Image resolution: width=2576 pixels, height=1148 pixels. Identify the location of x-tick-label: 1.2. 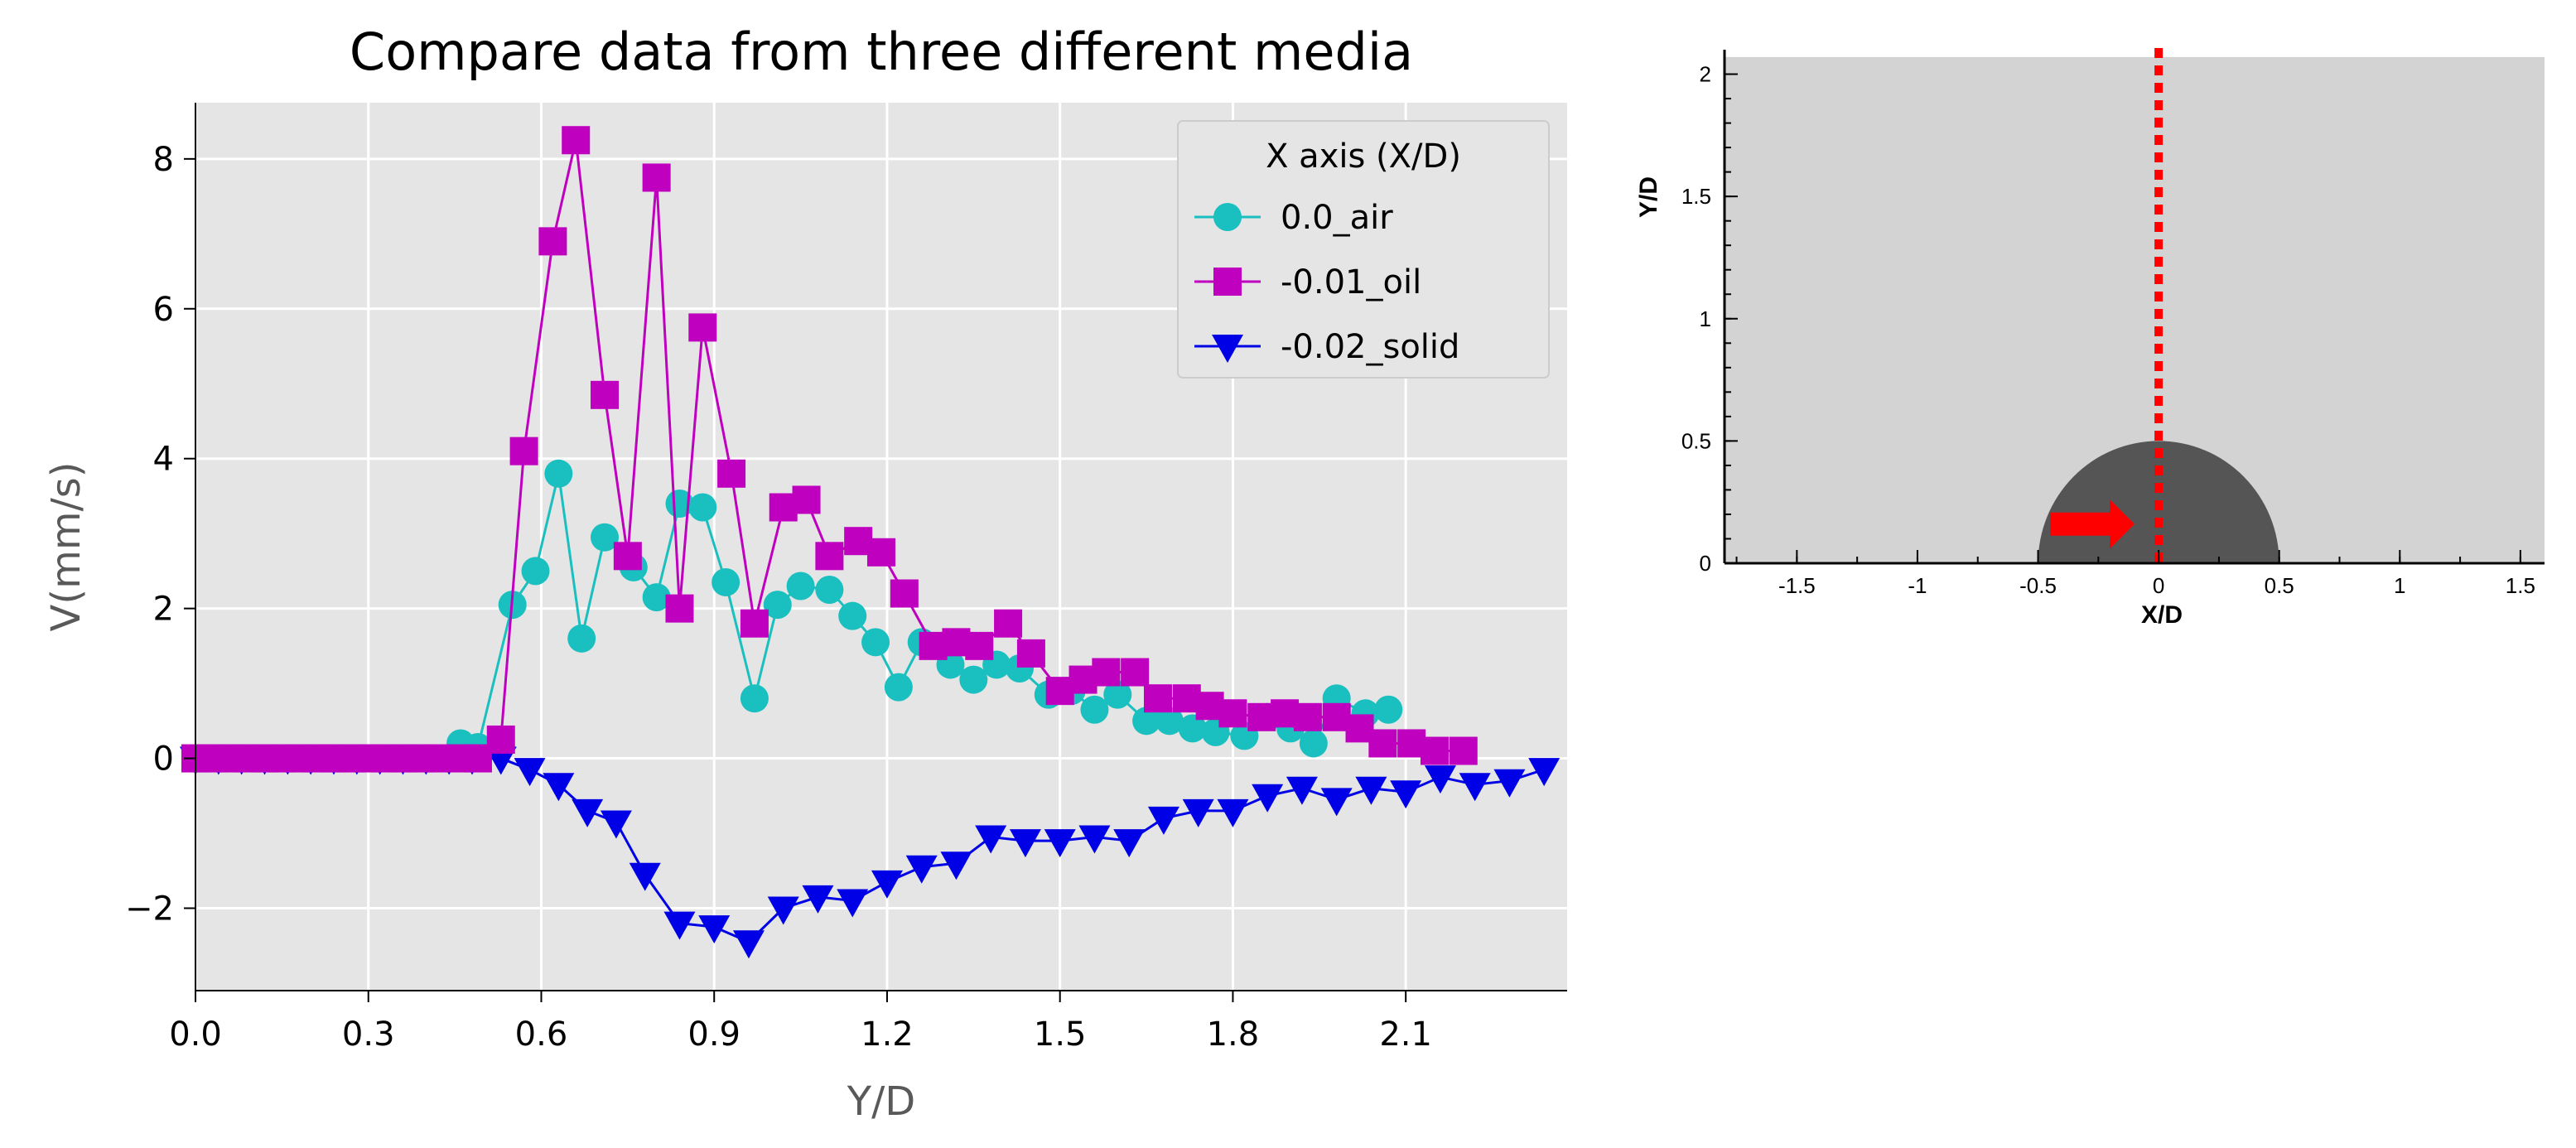
(887, 1034).